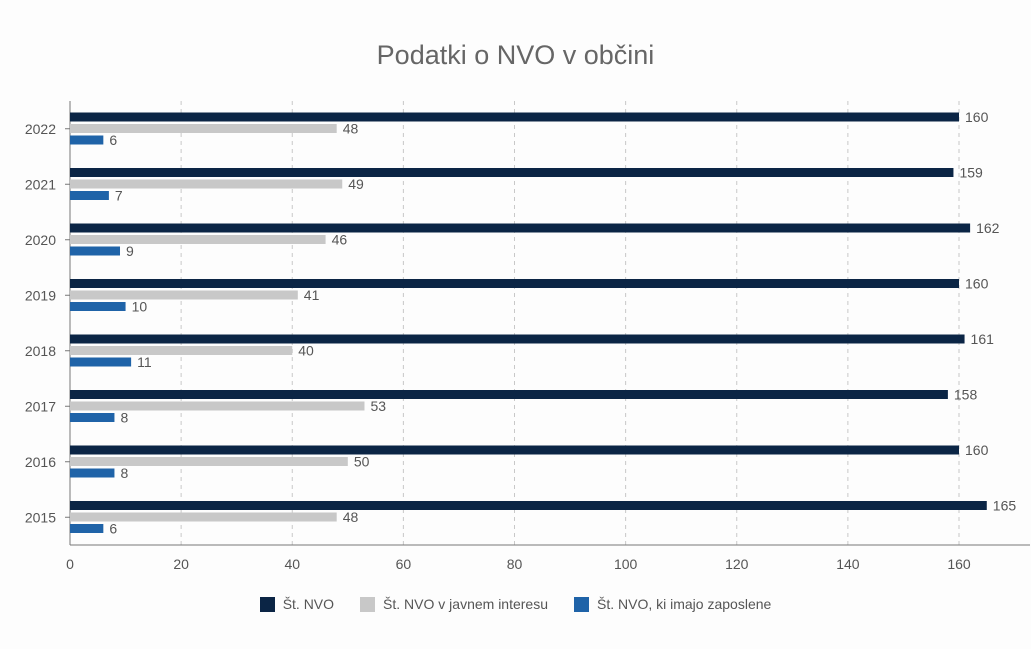  What do you see at coordinates (40, 129) in the screenshot?
I see `y-tick-label-2022: 2022` at bounding box center [40, 129].